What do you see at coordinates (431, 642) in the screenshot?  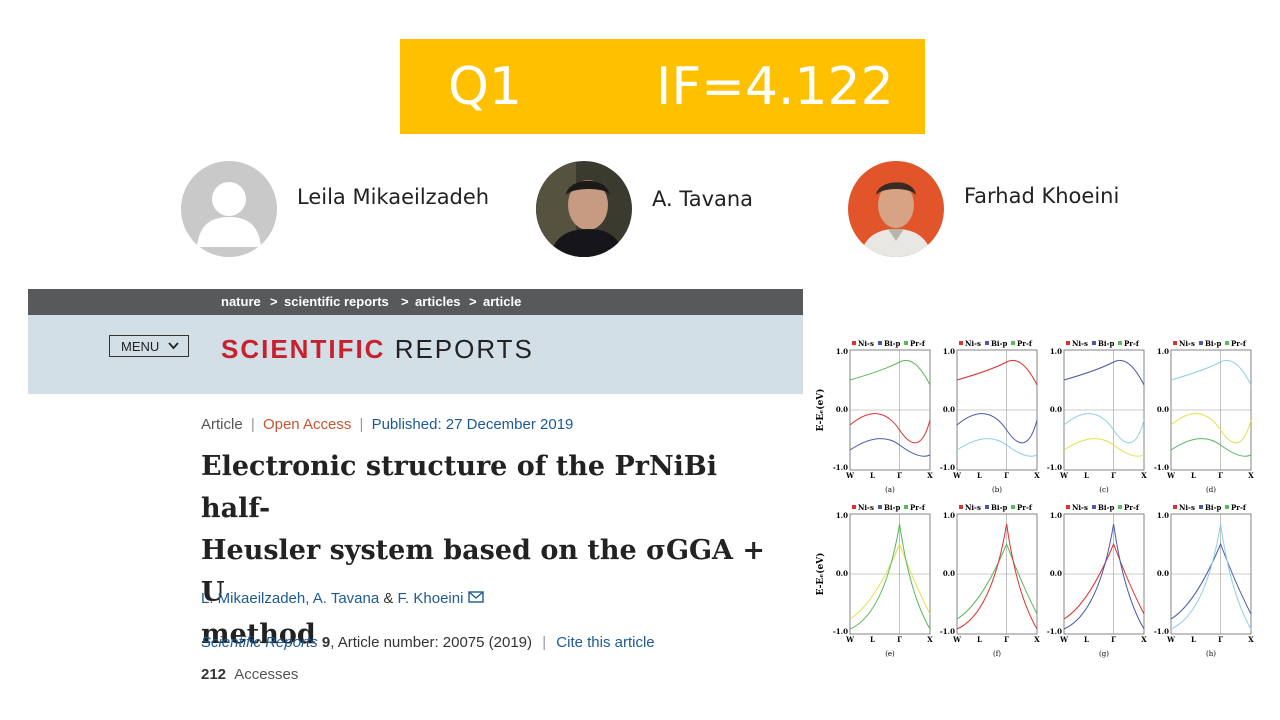 I see `article-number: , Article number: 20075 (2019)` at bounding box center [431, 642].